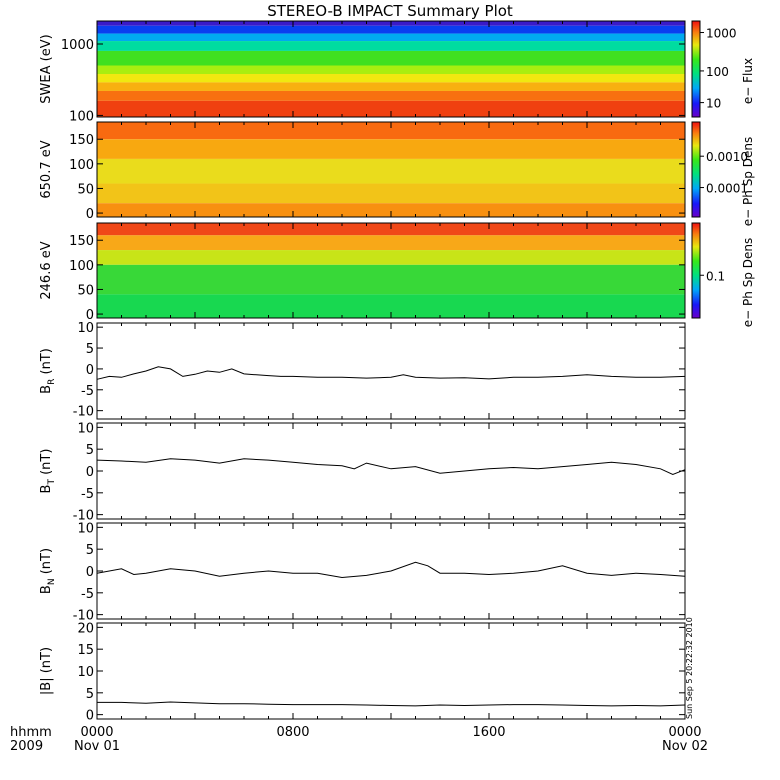 The width and height of the screenshot is (780, 780). I want to click on x-date-label: Nov 01, so click(97, 746).